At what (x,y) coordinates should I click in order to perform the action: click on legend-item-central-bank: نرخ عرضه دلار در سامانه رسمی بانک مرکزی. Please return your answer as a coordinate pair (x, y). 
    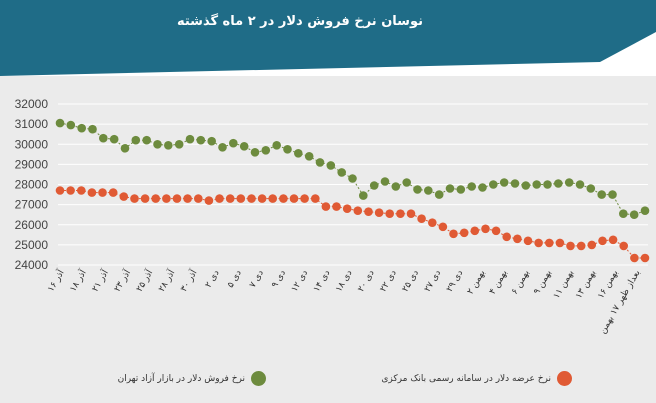
    Looking at the image, I should click on (476, 378).